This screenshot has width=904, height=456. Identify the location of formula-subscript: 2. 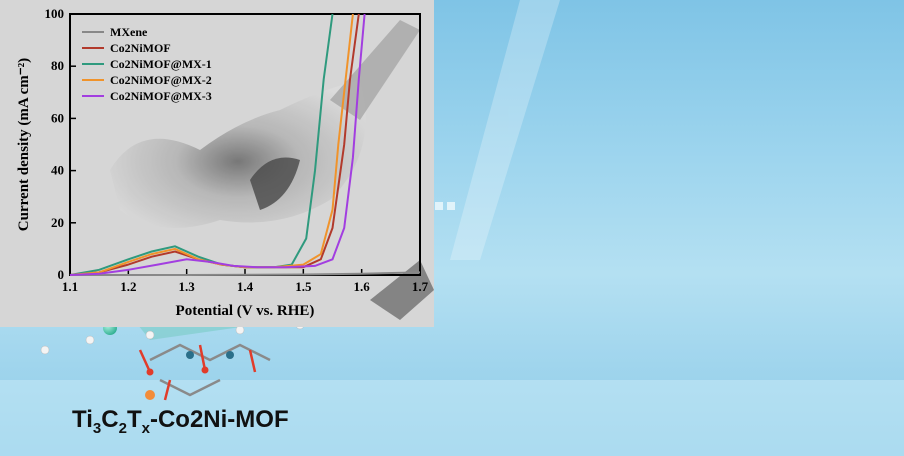
(122, 428).